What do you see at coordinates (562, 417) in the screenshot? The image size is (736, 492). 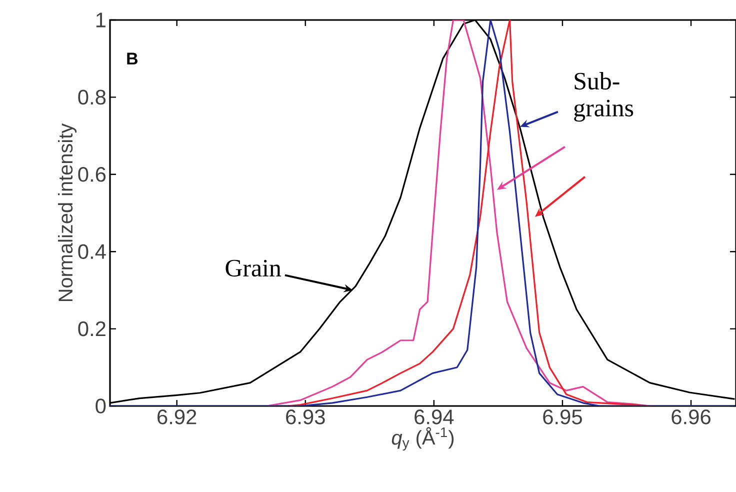 I see `x-tick-label: 6.95` at bounding box center [562, 417].